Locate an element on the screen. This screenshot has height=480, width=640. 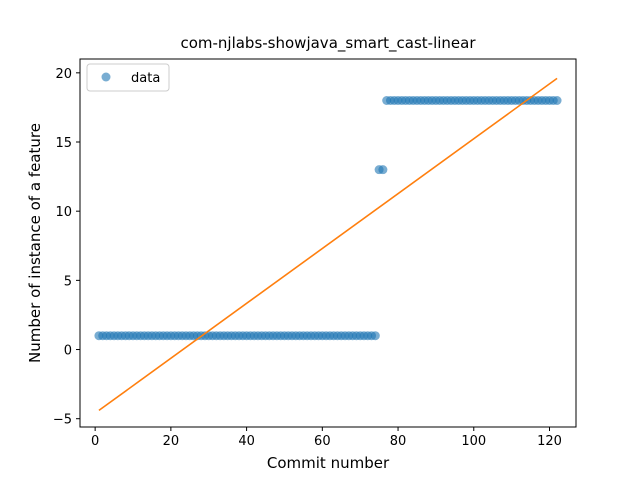
y-tick-label: 0 is located at coordinates (68, 351).